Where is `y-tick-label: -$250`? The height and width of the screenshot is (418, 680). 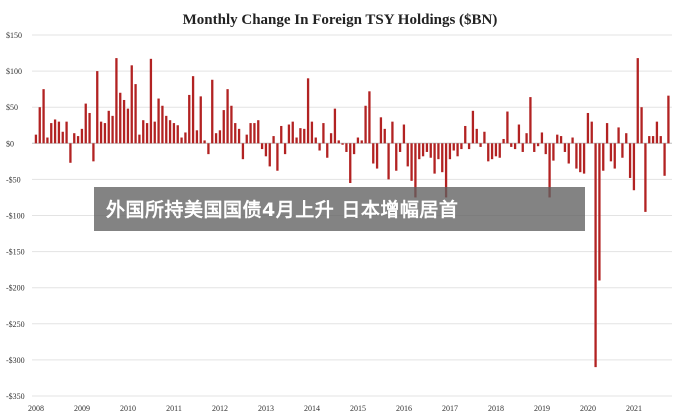
y-tick-label: -$250 is located at coordinates (15, 324).